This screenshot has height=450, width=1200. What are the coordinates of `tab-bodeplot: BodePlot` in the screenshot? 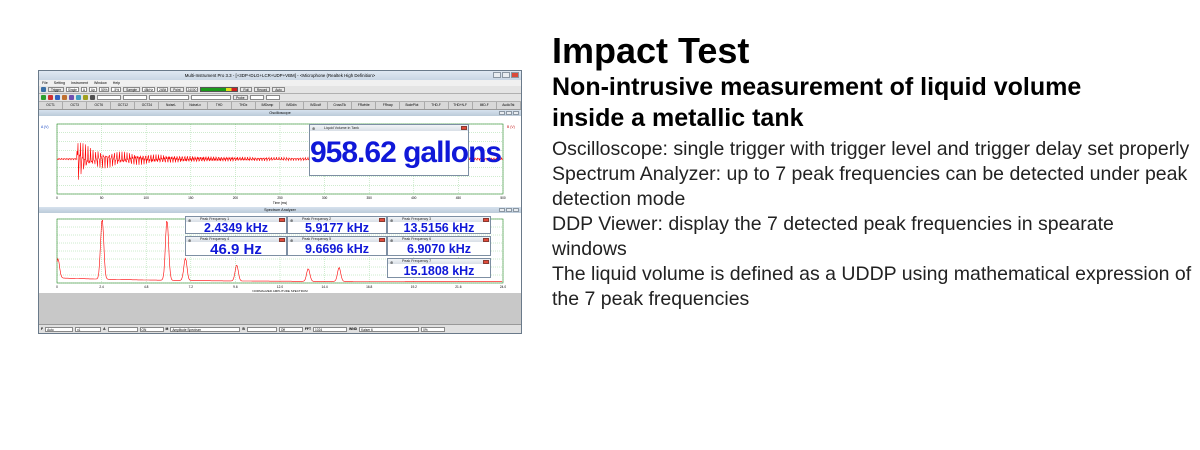 It's located at (412, 105).